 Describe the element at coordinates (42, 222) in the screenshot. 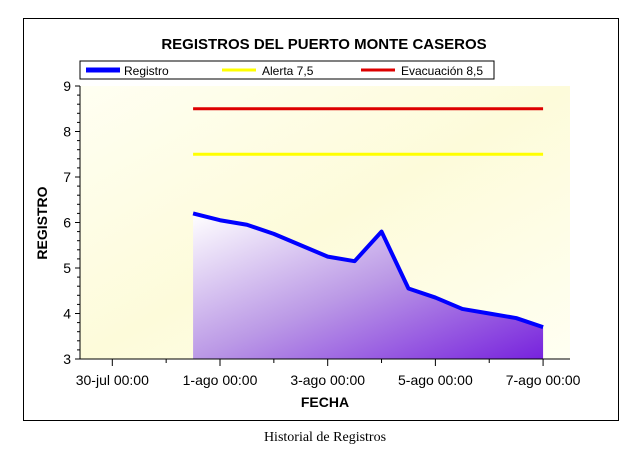

I see `y-axis-label: REGISTRO` at that location.